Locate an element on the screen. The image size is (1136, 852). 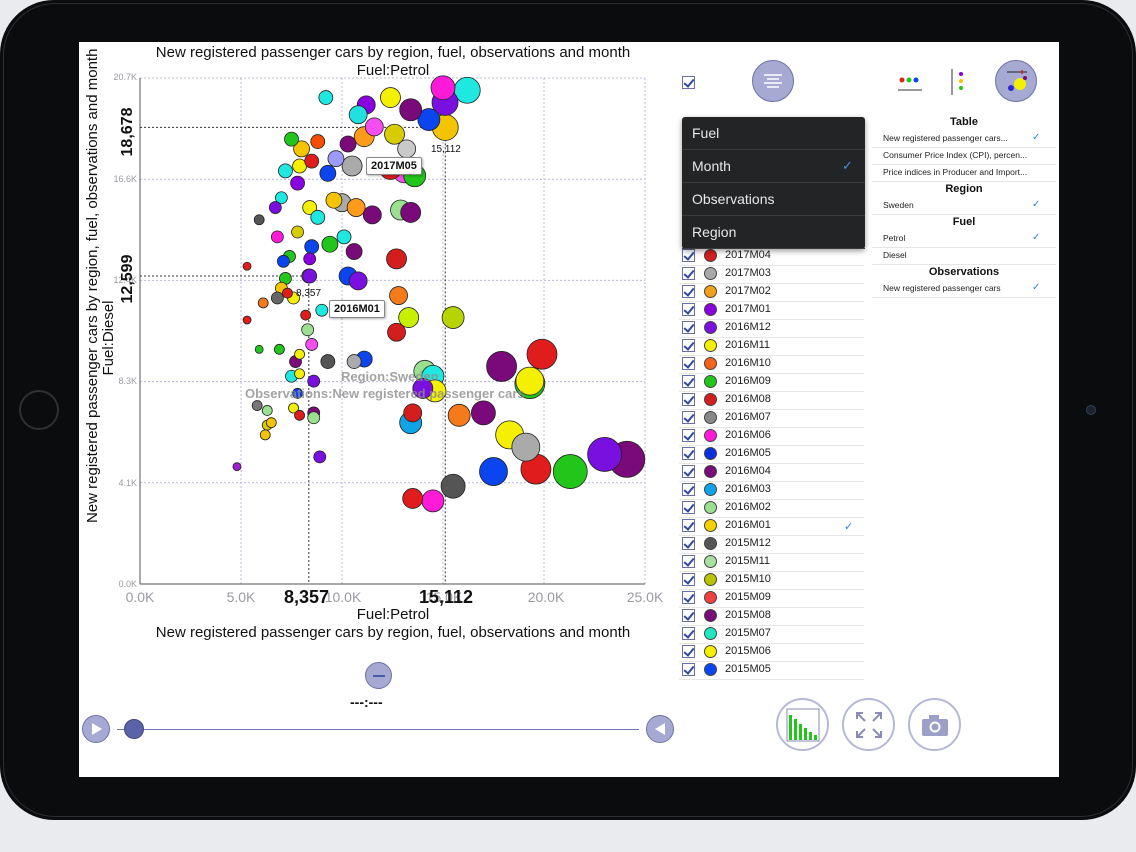
month-list-item: 2016M03 is located at coordinates (771, 490).